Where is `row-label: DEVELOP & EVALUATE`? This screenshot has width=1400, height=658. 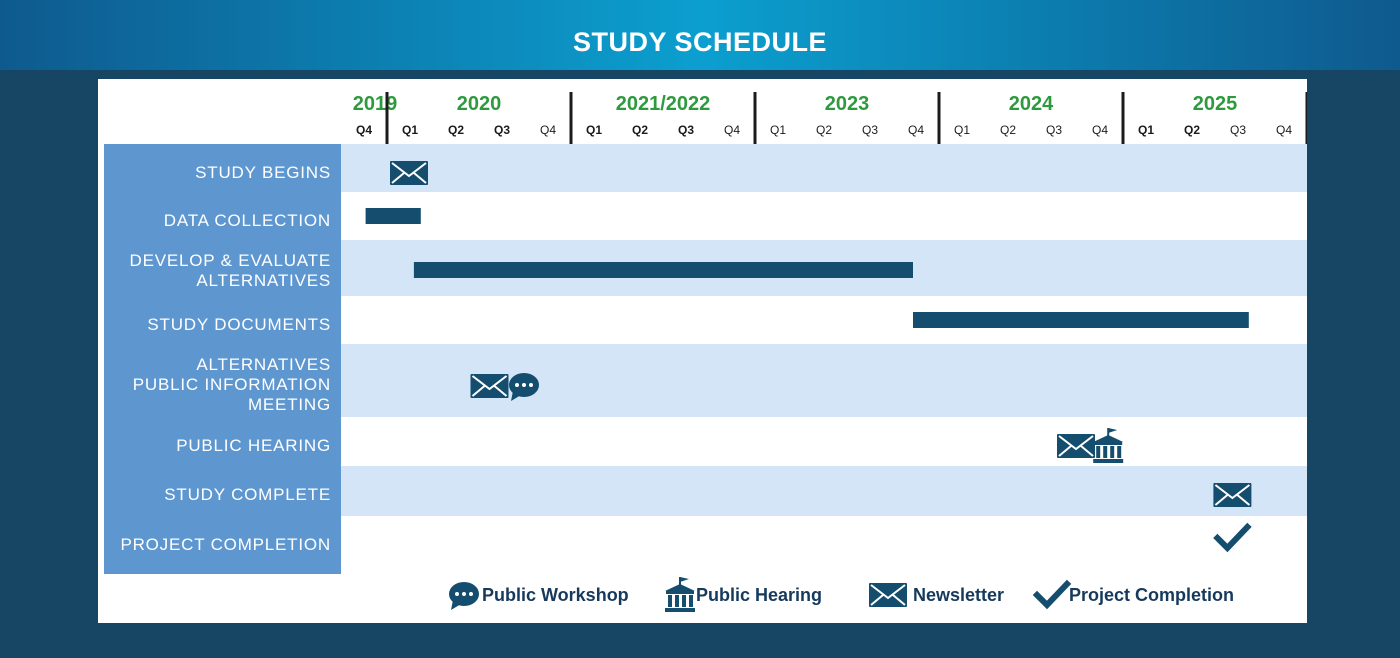 row-label: DEVELOP & EVALUATE is located at coordinates (230, 260).